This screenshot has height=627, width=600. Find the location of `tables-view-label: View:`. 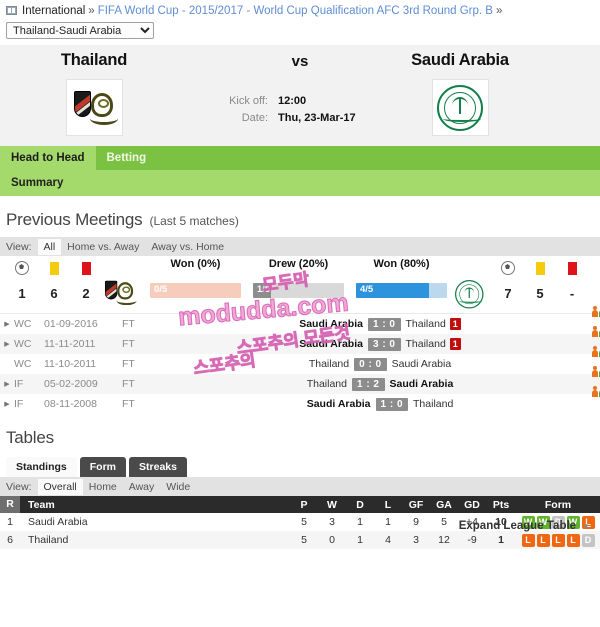

tables-view-label: View: is located at coordinates (19, 486).